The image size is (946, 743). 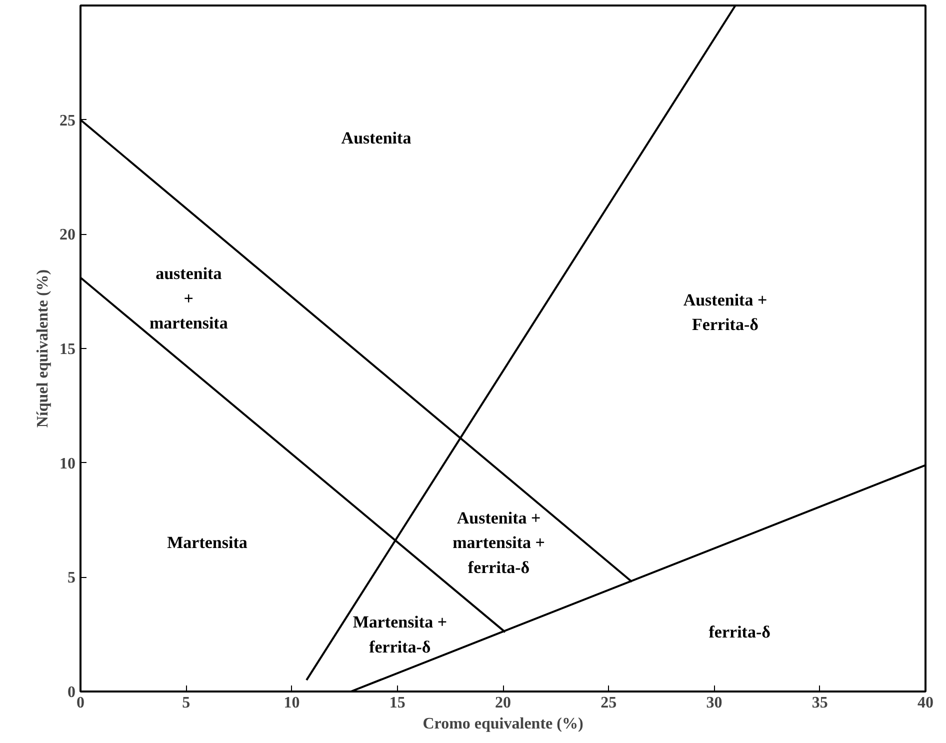 What do you see at coordinates (725, 312) in the screenshot?
I see `annotation: Austenita + Ferrita-δ` at bounding box center [725, 312].